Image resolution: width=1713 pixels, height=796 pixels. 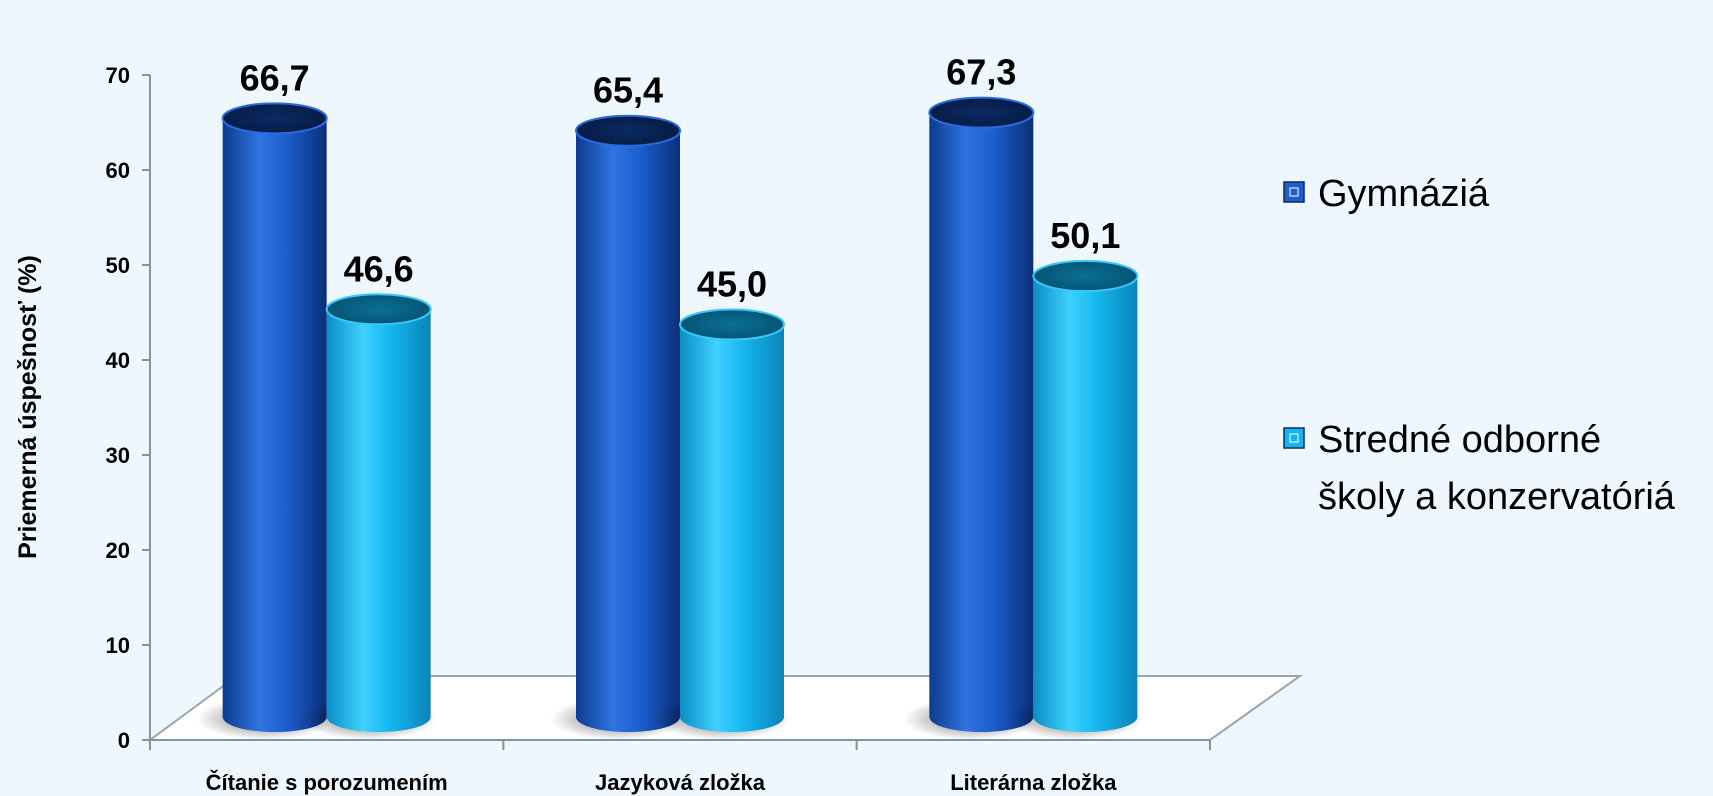 What do you see at coordinates (379, 268) in the screenshot?
I see `data-label: 46,6` at bounding box center [379, 268].